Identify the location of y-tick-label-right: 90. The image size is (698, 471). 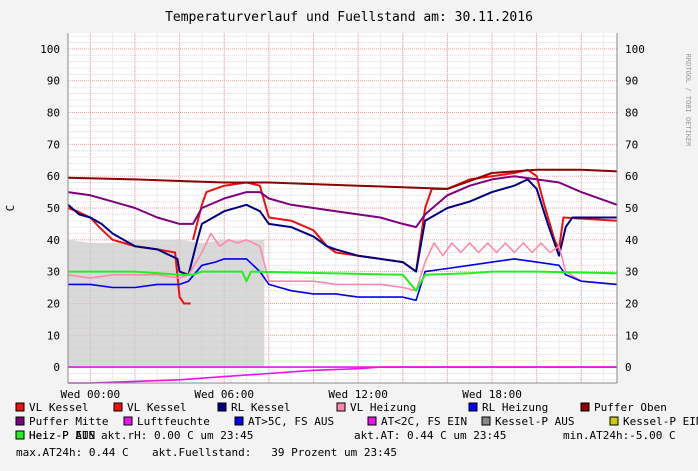
(631, 81).